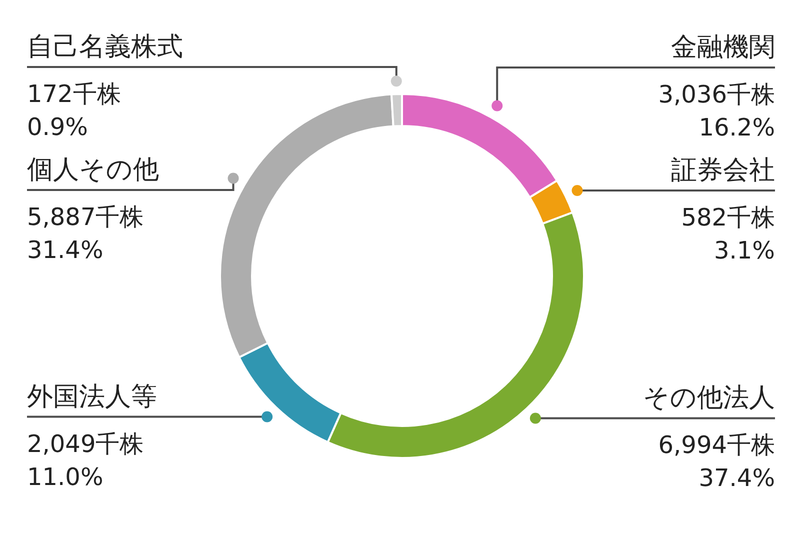 Image resolution: width=800 pixels, height=550 pixels. What do you see at coordinates (723, 47) in the screenshot?
I see `slice-label: 金融機関` at bounding box center [723, 47].